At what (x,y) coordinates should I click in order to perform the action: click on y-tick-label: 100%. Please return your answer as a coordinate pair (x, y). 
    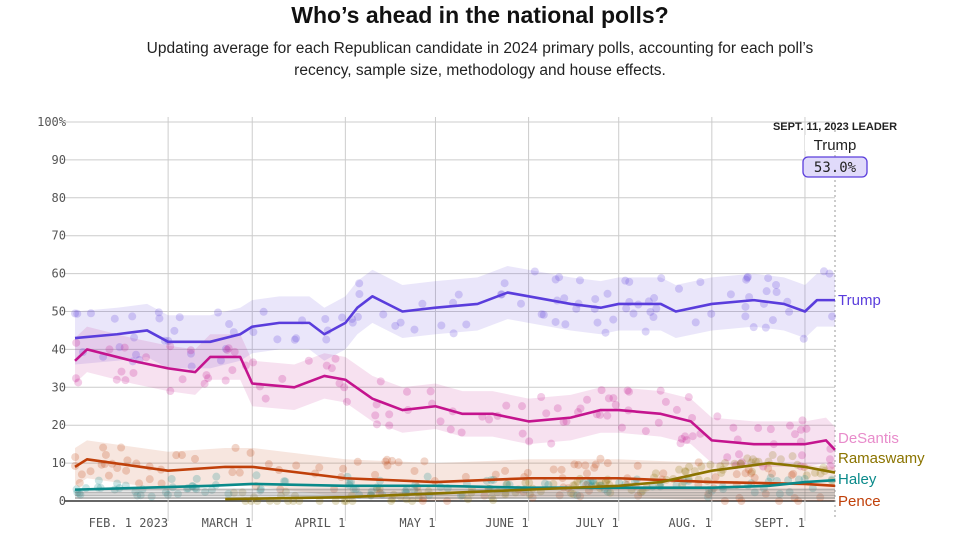
    Looking at the image, I should click on (52, 122).